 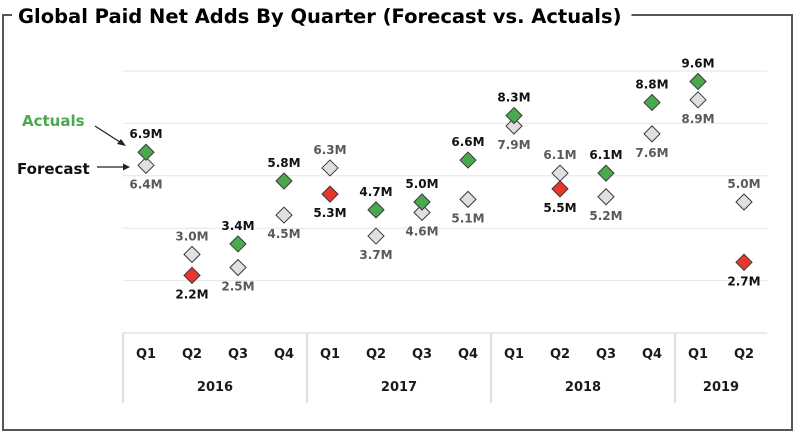 What do you see at coordinates (73, 145) in the screenshot?
I see `legend: Actuals Forecast` at bounding box center [73, 145].